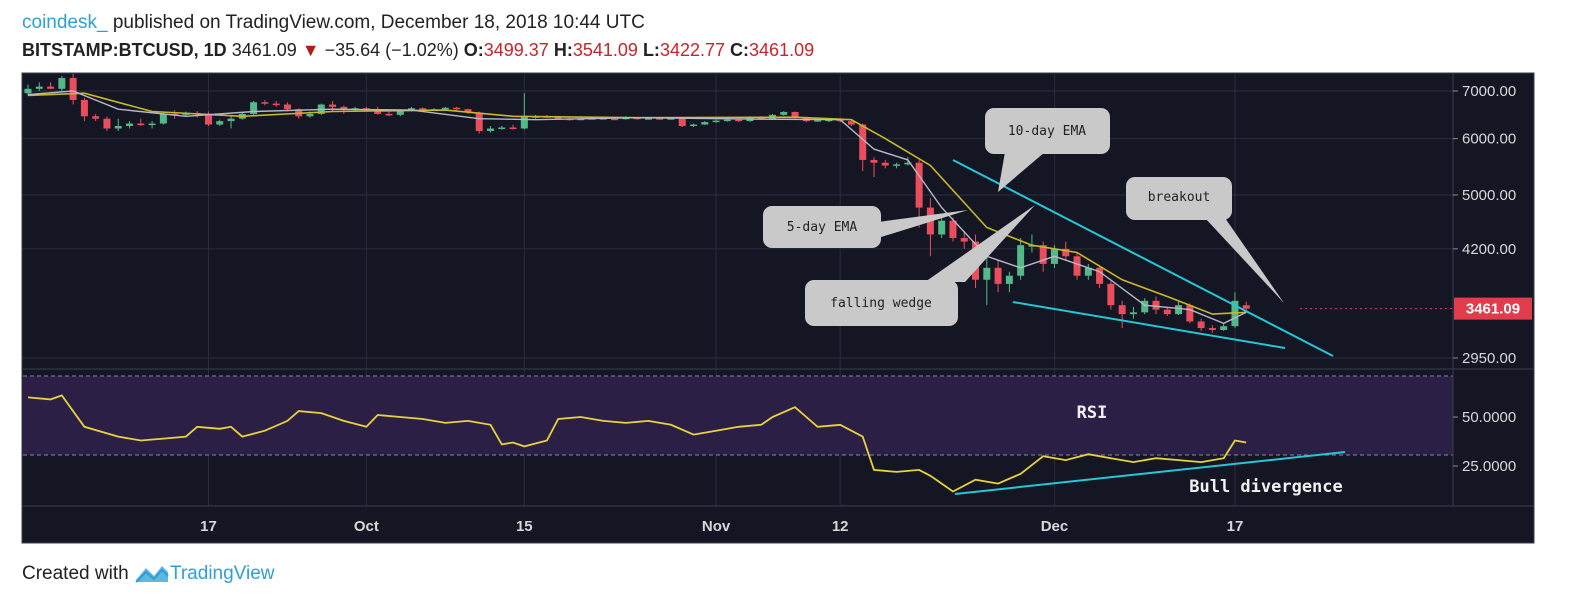 The width and height of the screenshot is (1596, 606). I want to click on price-tick-label: 4200.00, so click(1489, 249).